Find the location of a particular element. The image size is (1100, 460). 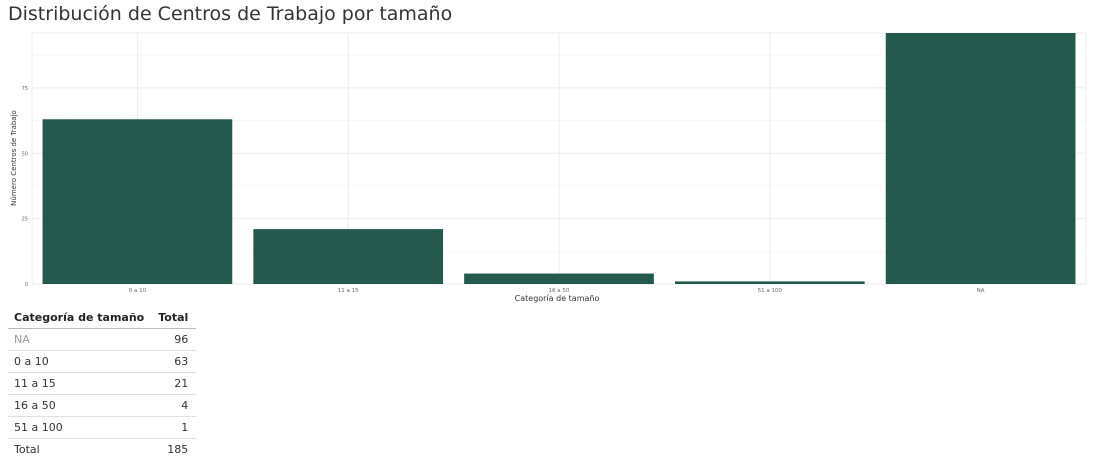

table-cell-total: 185 is located at coordinates (174, 449).